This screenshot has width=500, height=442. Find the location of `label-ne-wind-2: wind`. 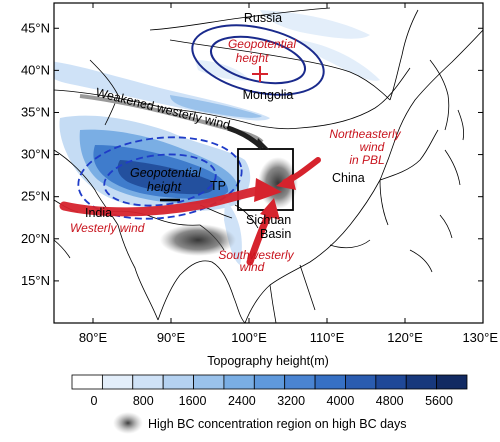

label-ne-wind-2: wind is located at coordinates (372, 147).